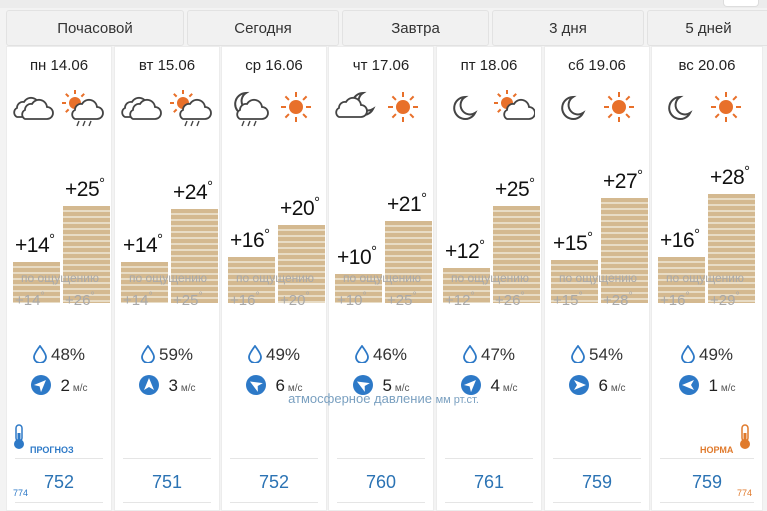 The width and height of the screenshot is (767, 511). What do you see at coordinates (59, 65) in the screenshot?
I see `day-date: пн 14.06` at bounding box center [59, 65].